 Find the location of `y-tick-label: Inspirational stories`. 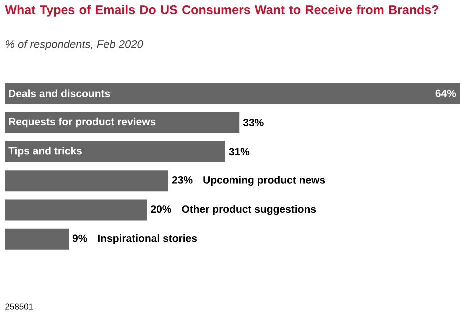

y-tick-label: Inspirational stories is located at coordinates (148, 239).